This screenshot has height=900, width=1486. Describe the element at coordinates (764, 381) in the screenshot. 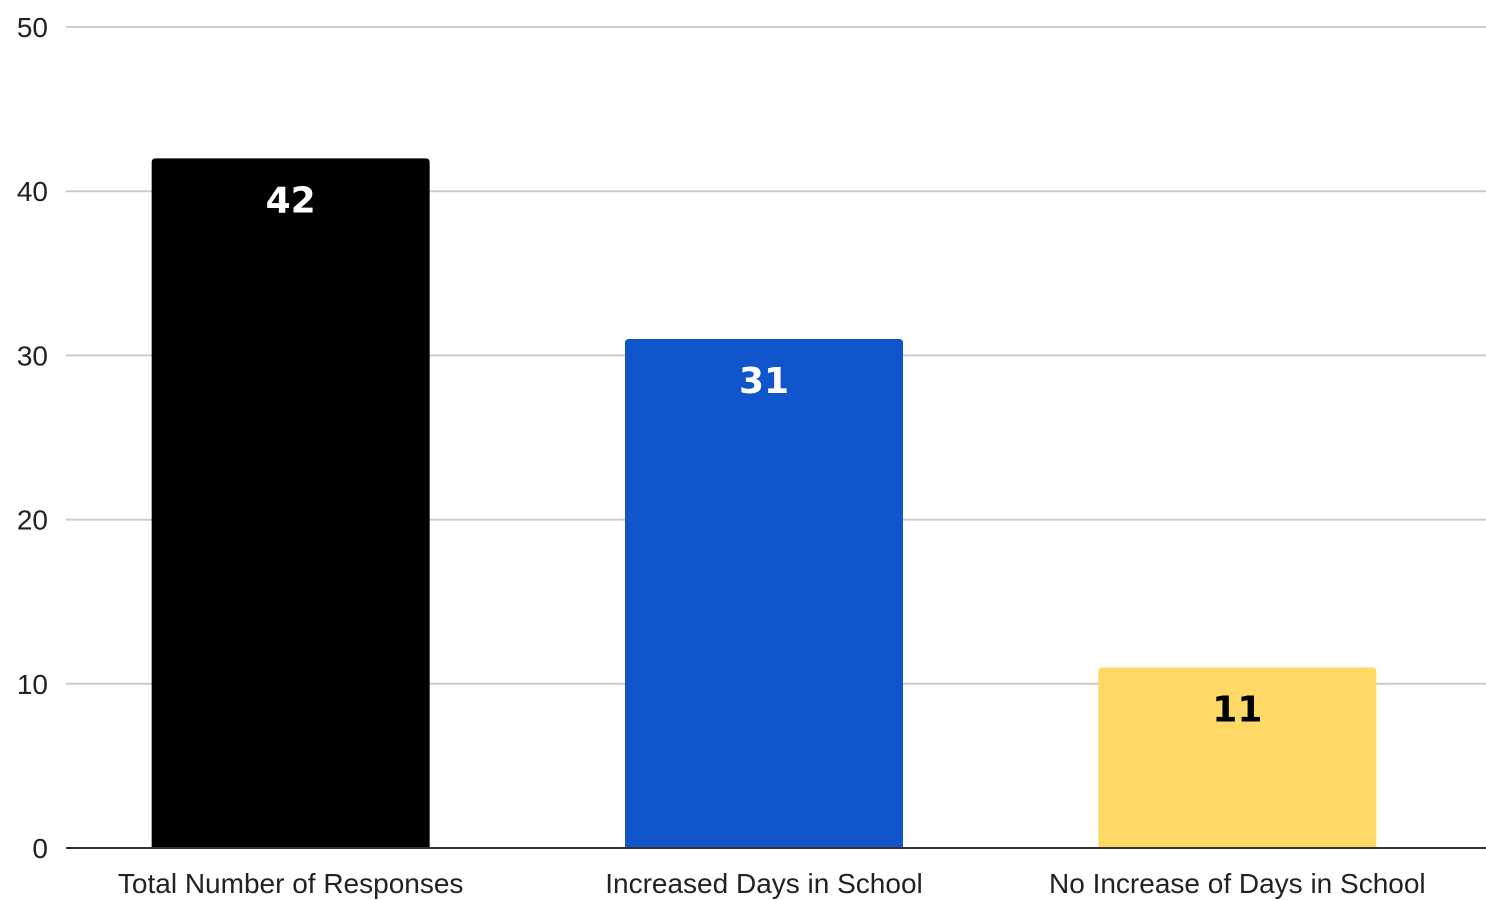

I see `bar-value-label: 31` at that location.